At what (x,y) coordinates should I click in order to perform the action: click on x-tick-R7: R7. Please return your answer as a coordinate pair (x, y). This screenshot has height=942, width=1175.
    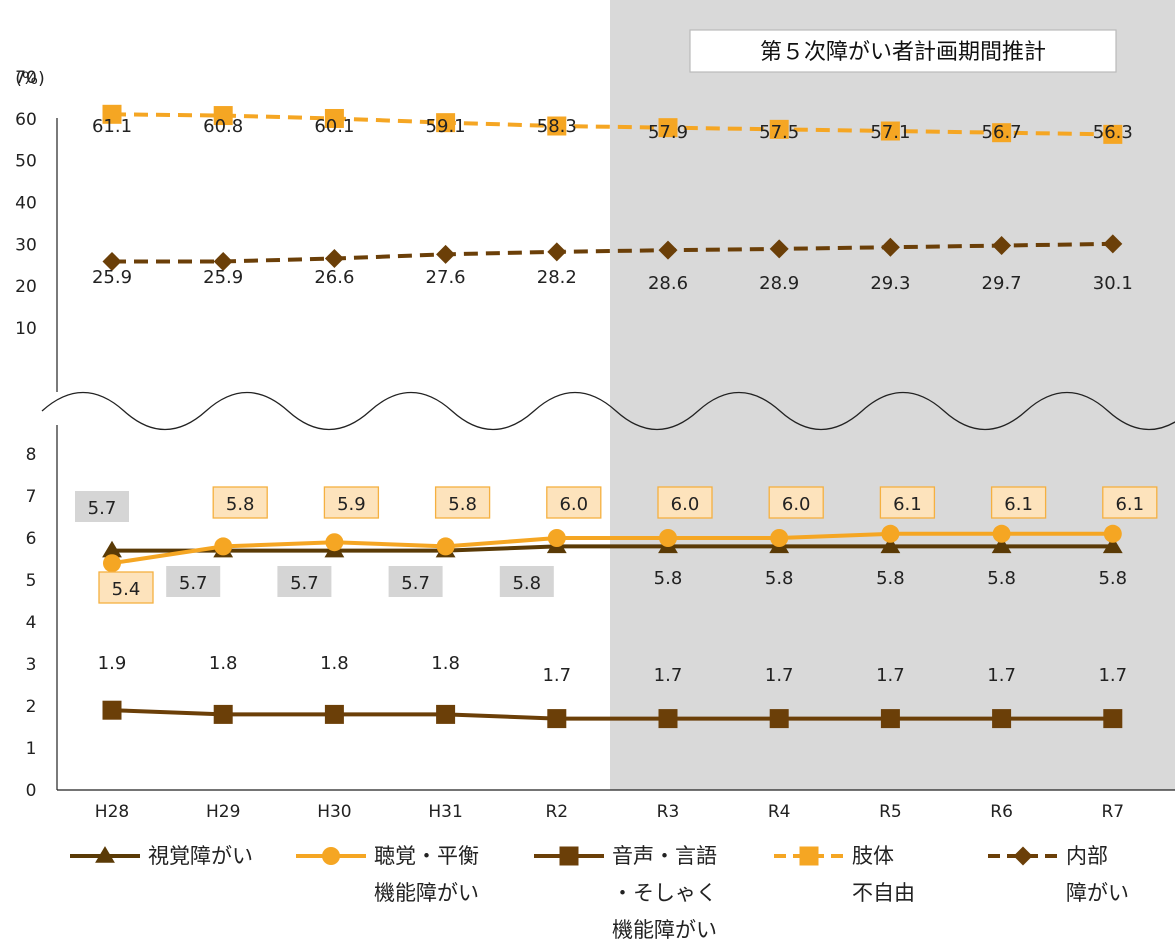
    Looking at the image, I should click on (1112, 812).